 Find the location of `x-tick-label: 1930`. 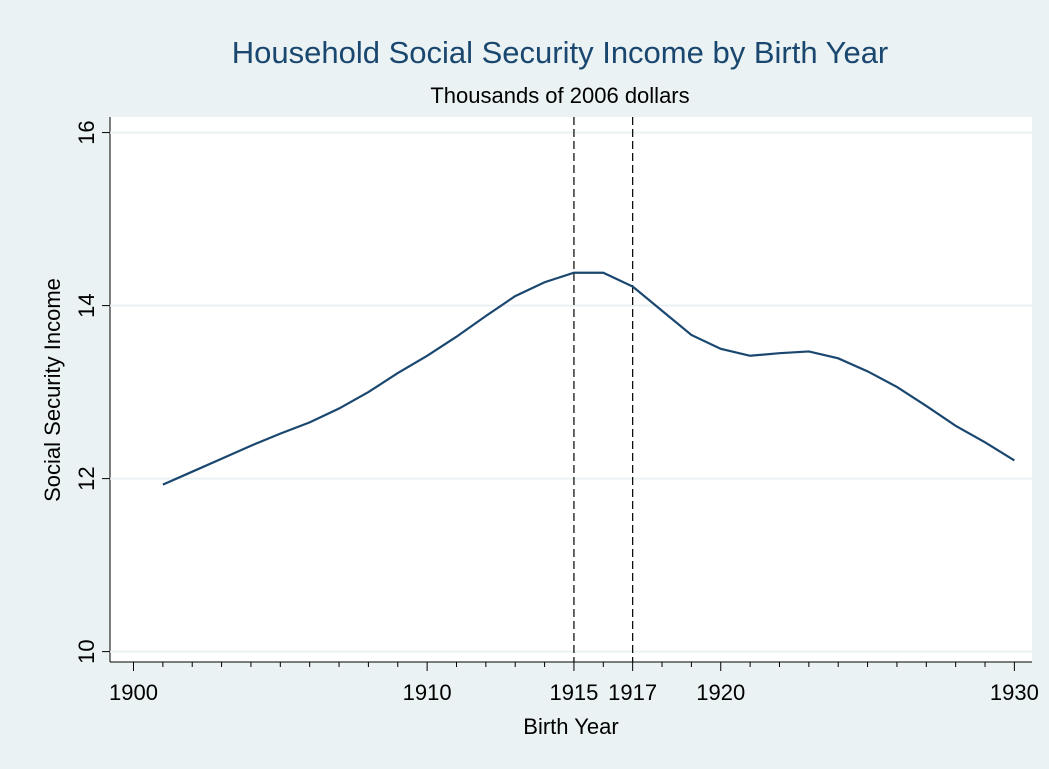

x-tick-label: 1930 is located at coordinates (1014, 692).